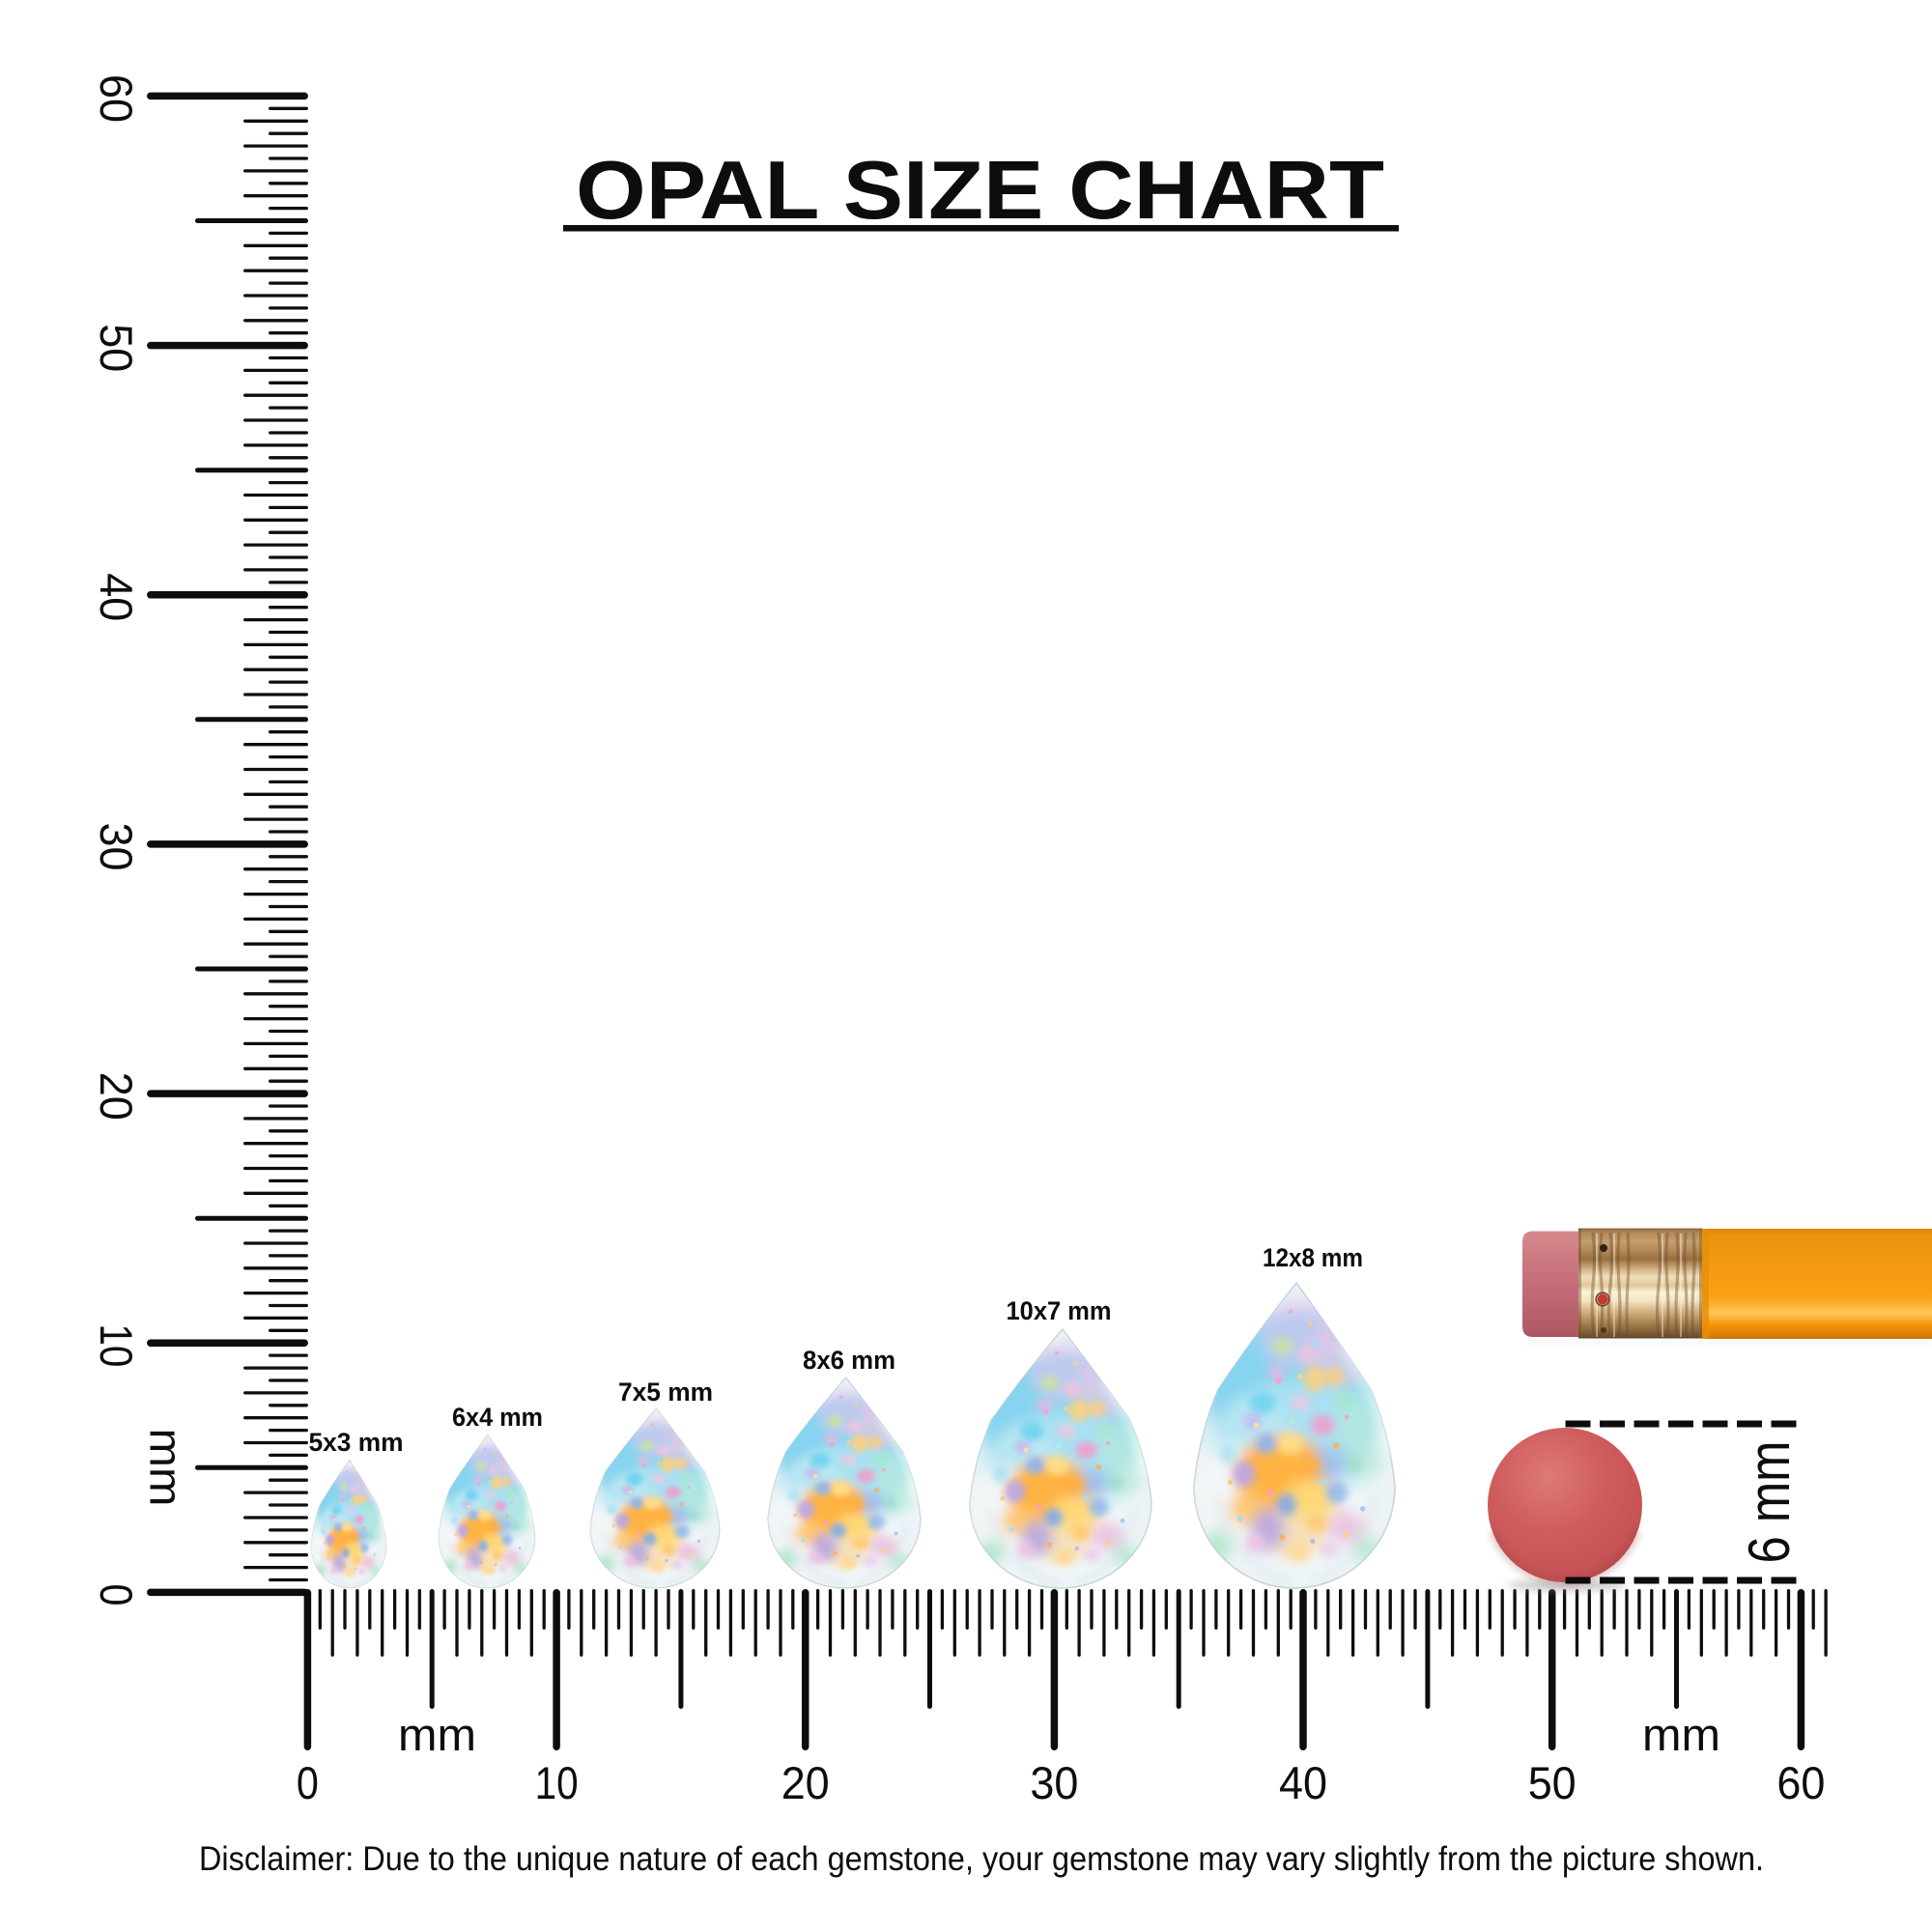 The width and height of the screenshot is (1932, 1932). Describe the element at coordinates (980, 191) in the screenshot. I see `svg-text: OPAL SIZE CHART` at that location.